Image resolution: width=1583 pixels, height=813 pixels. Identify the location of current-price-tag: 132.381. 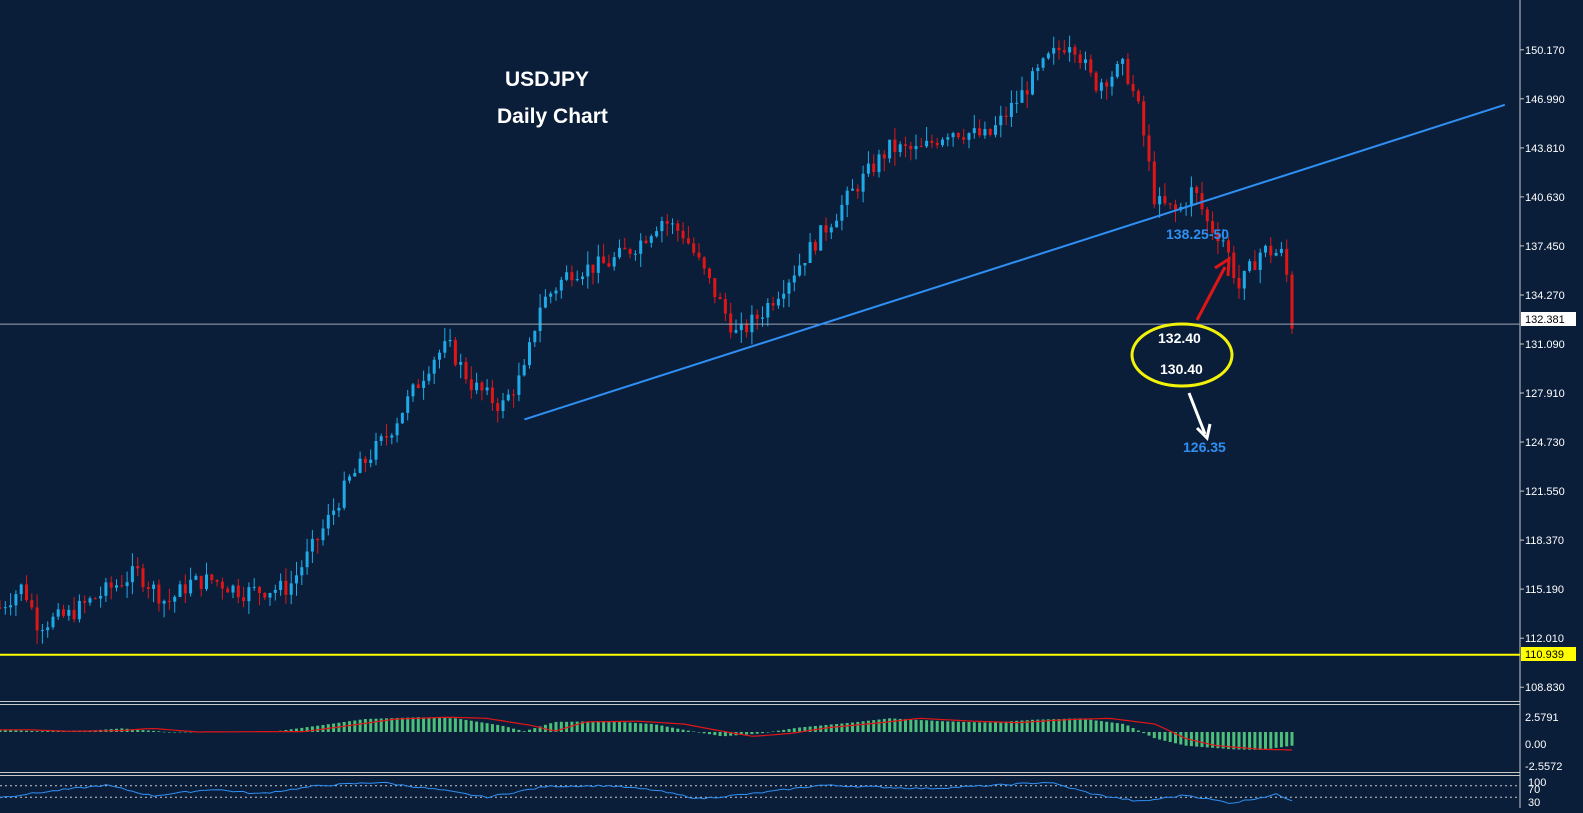
(1548, 319).